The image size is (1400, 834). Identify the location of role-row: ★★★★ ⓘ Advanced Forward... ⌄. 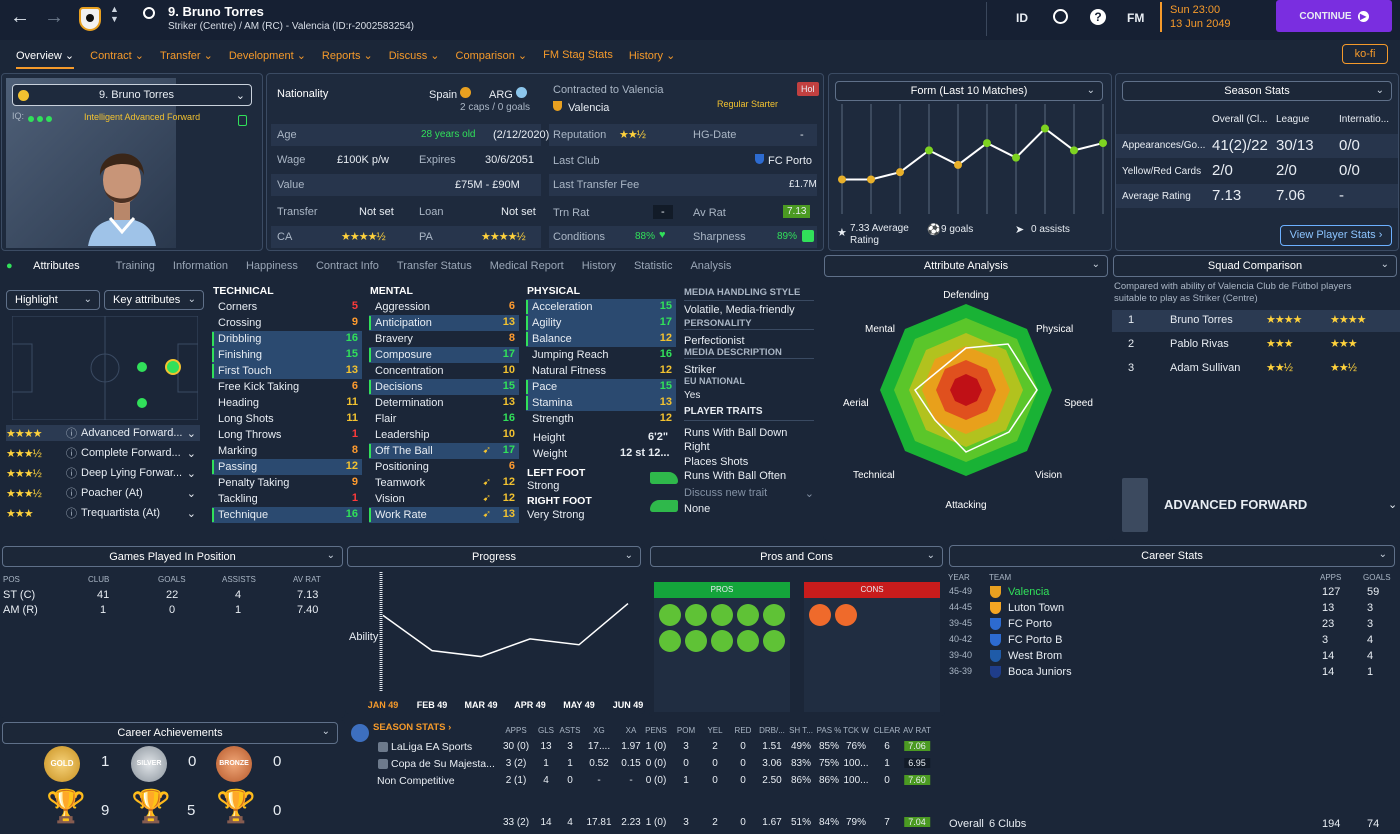
(103, 433).